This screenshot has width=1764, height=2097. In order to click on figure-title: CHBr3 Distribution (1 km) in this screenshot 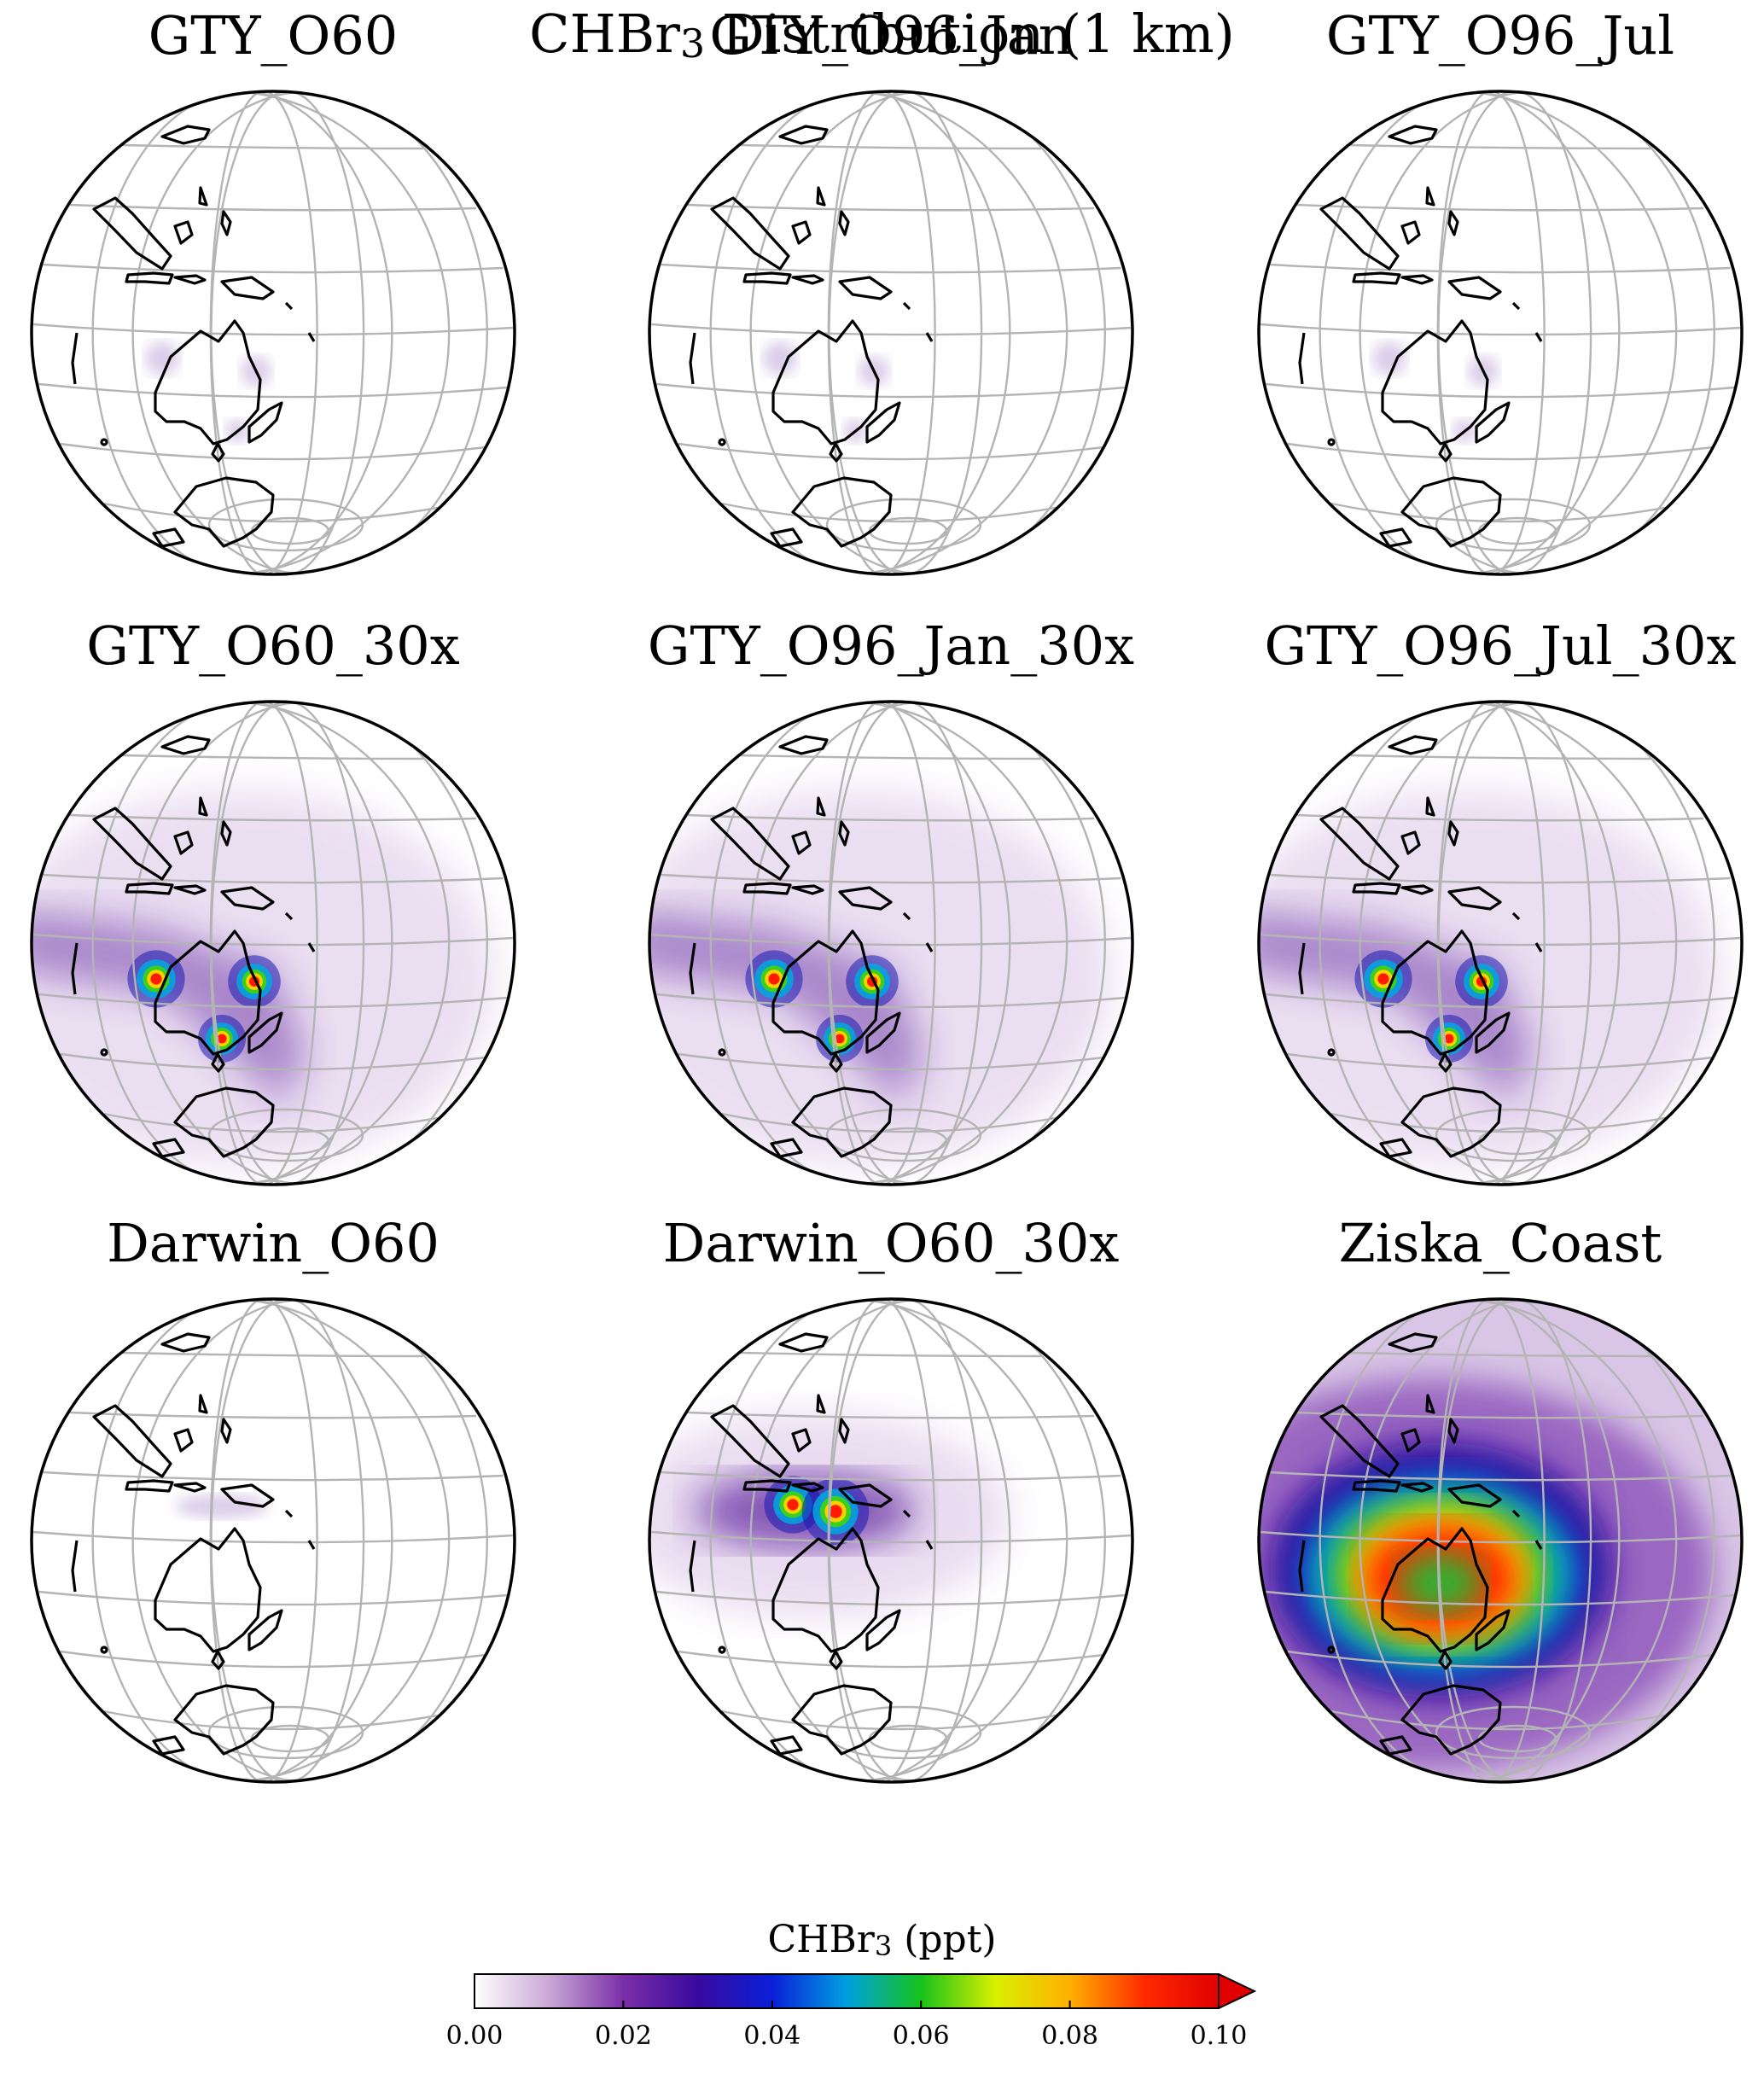, I will do `click(882, 35)`.